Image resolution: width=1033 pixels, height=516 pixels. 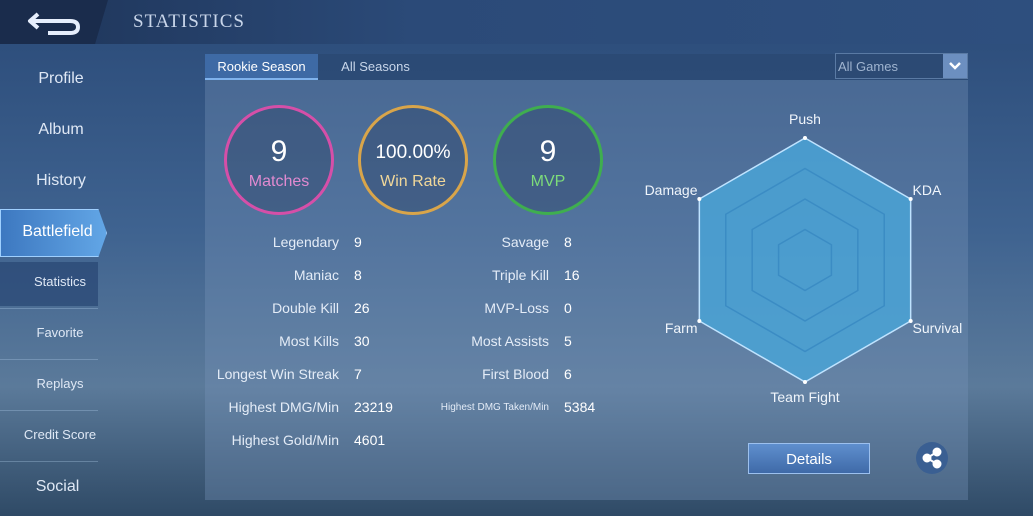 I want to click on ring-value: 100.00%, so click(x=413, y=152).